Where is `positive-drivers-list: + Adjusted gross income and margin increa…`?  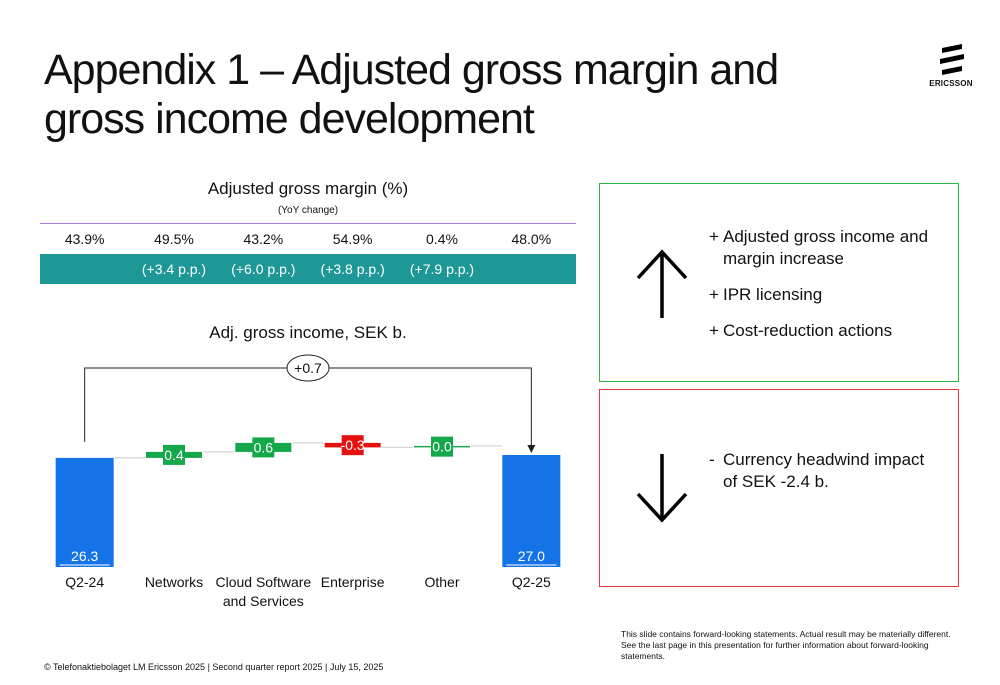 positive-drivers-list: + Adjusted gross income and margin increa… is located at coordinates (819, 291).